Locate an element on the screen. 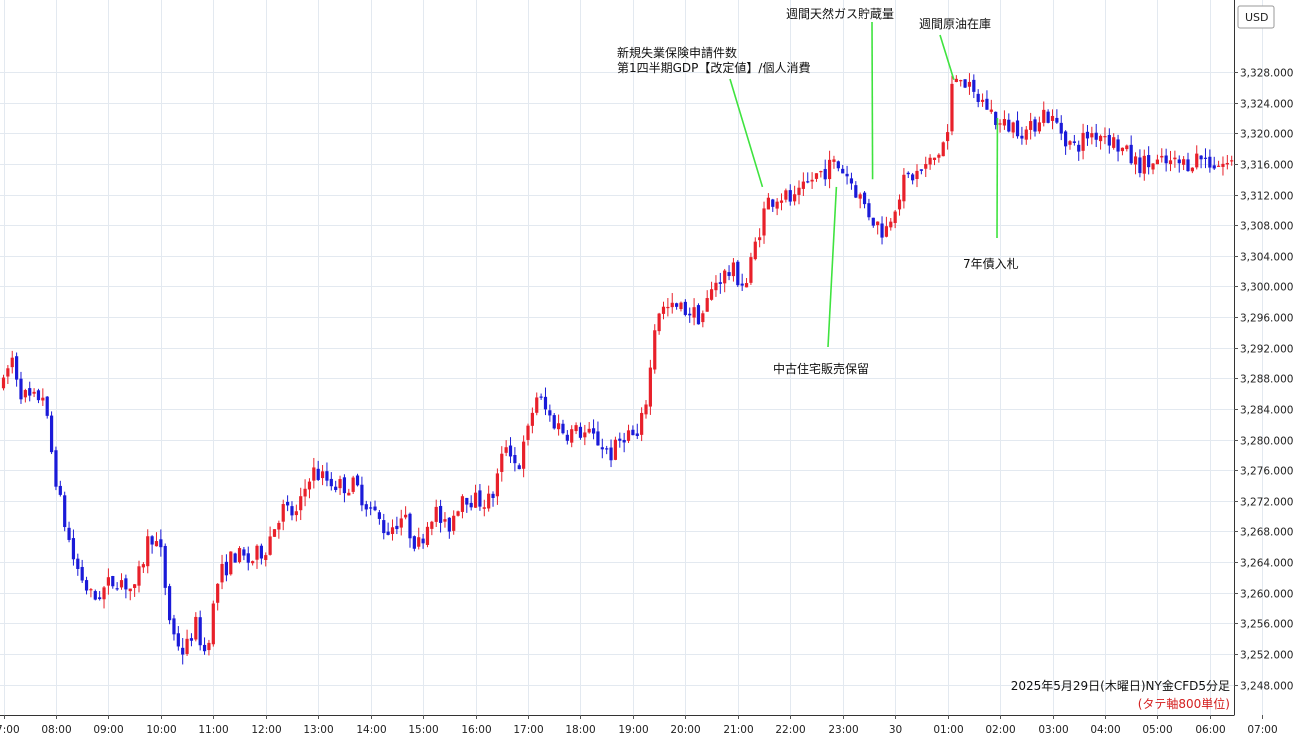 The image size is (1300, 745). x-tick-label: 03:00 is located at coordinates (1053, 730).